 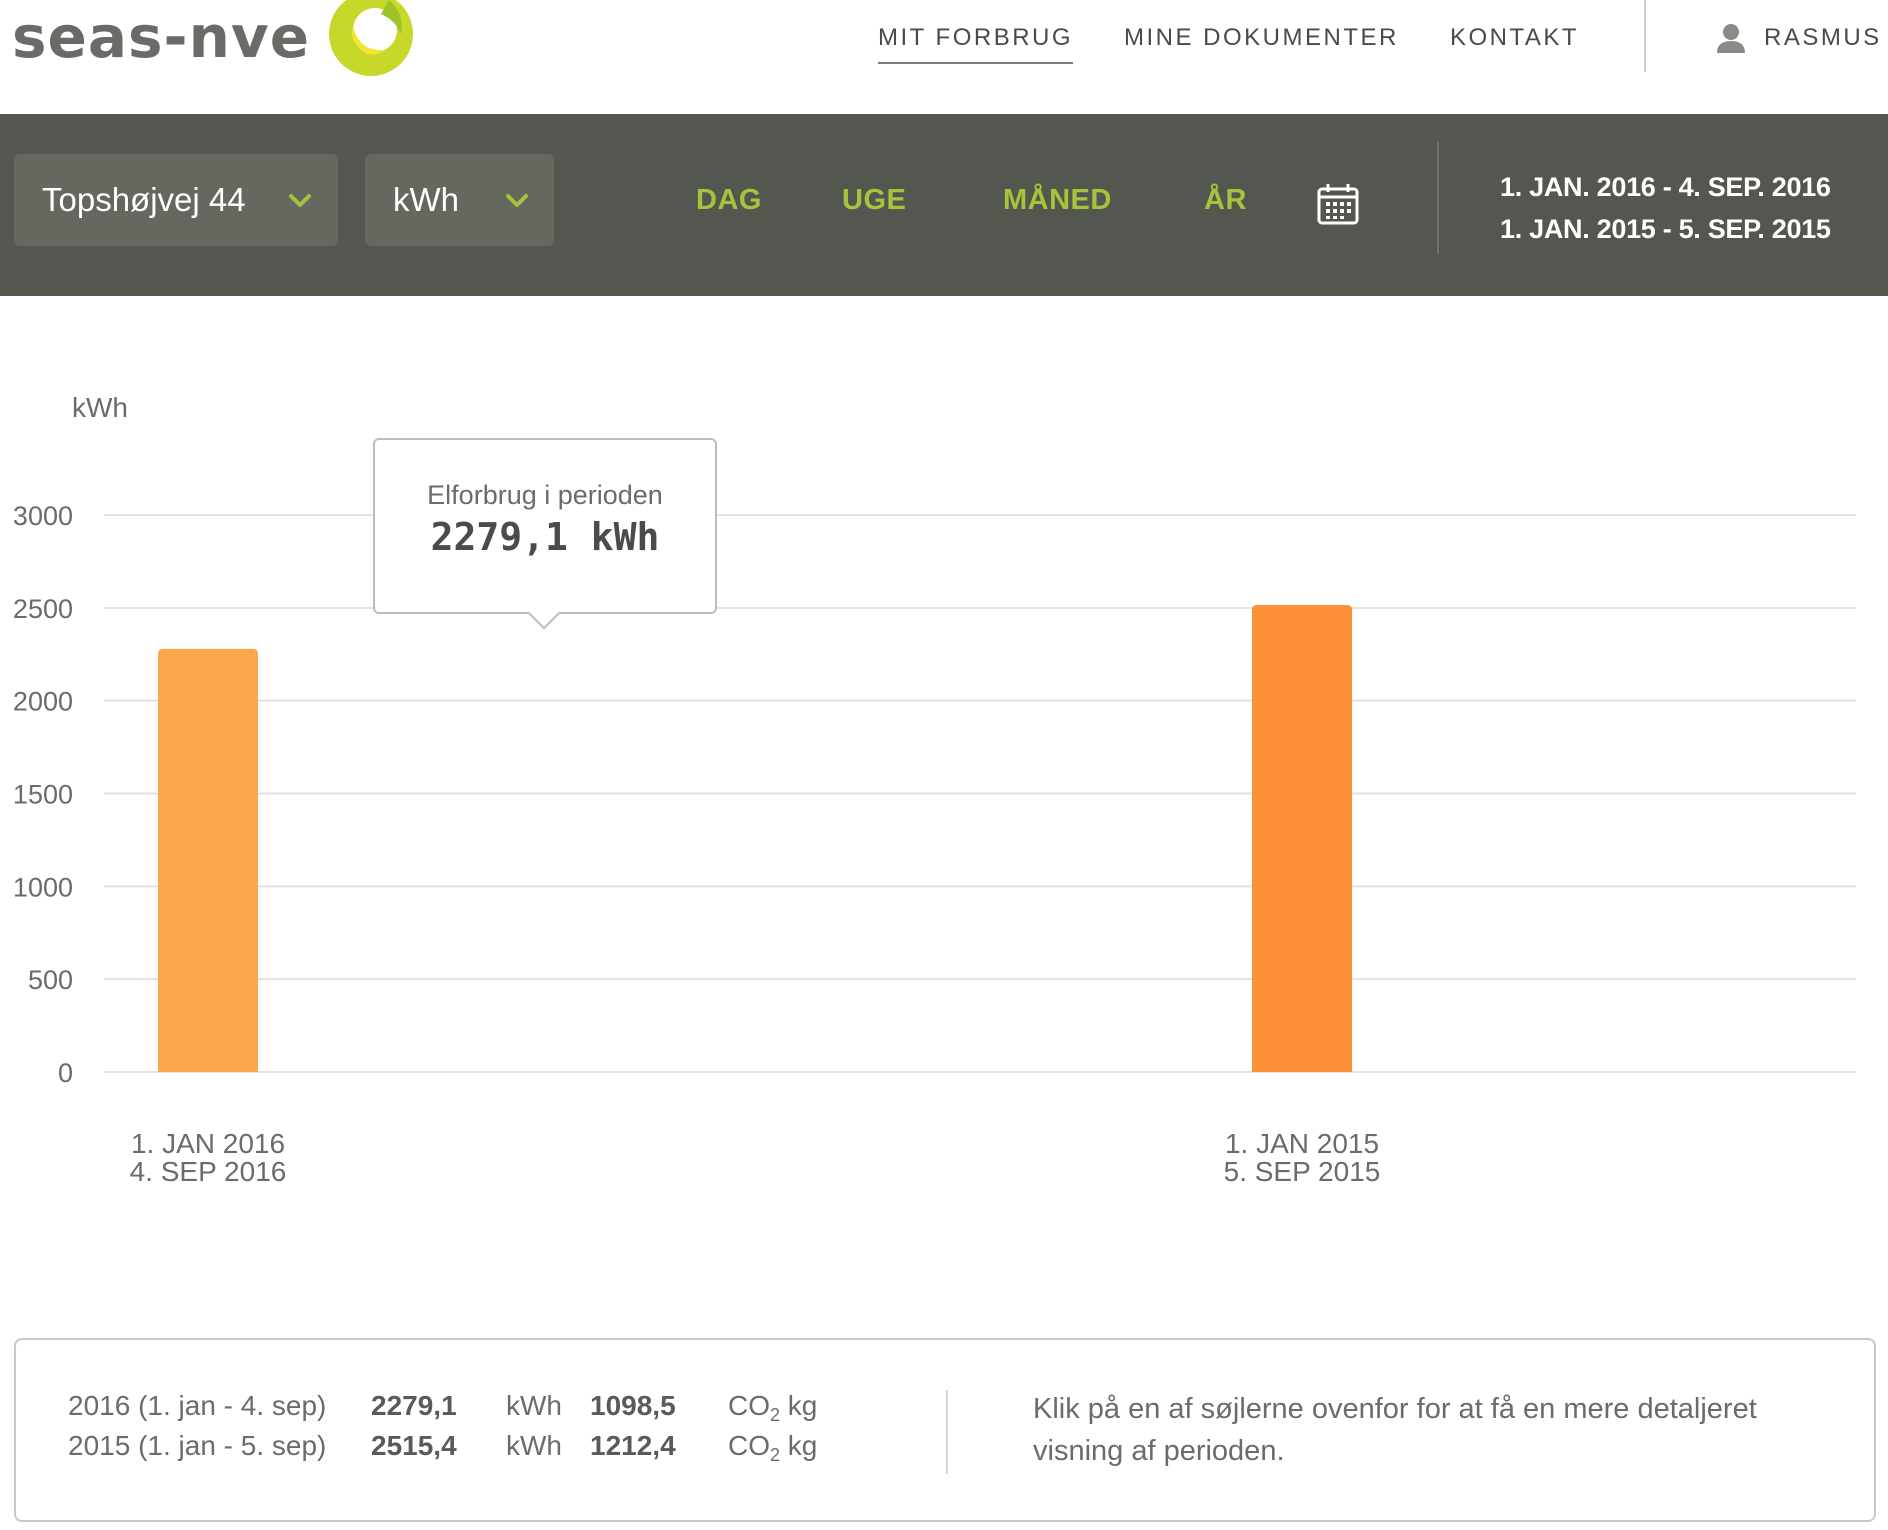 I want to click on x-tick-label: 1. JAN 2016, so click(x=208, y=1143).